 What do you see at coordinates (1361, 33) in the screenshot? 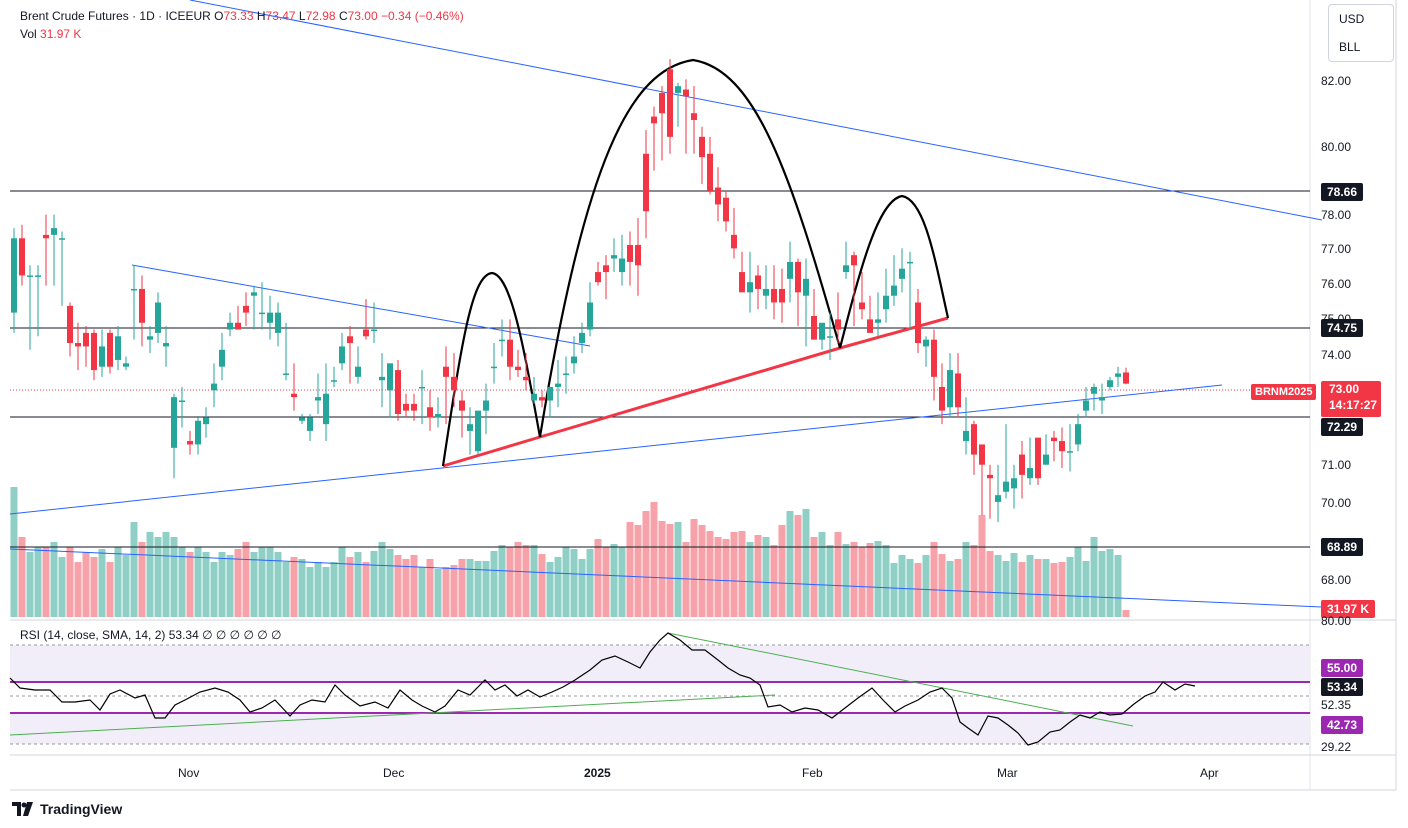
I see `unit-selector: USD BLL` at bounding box center [1361, 33].